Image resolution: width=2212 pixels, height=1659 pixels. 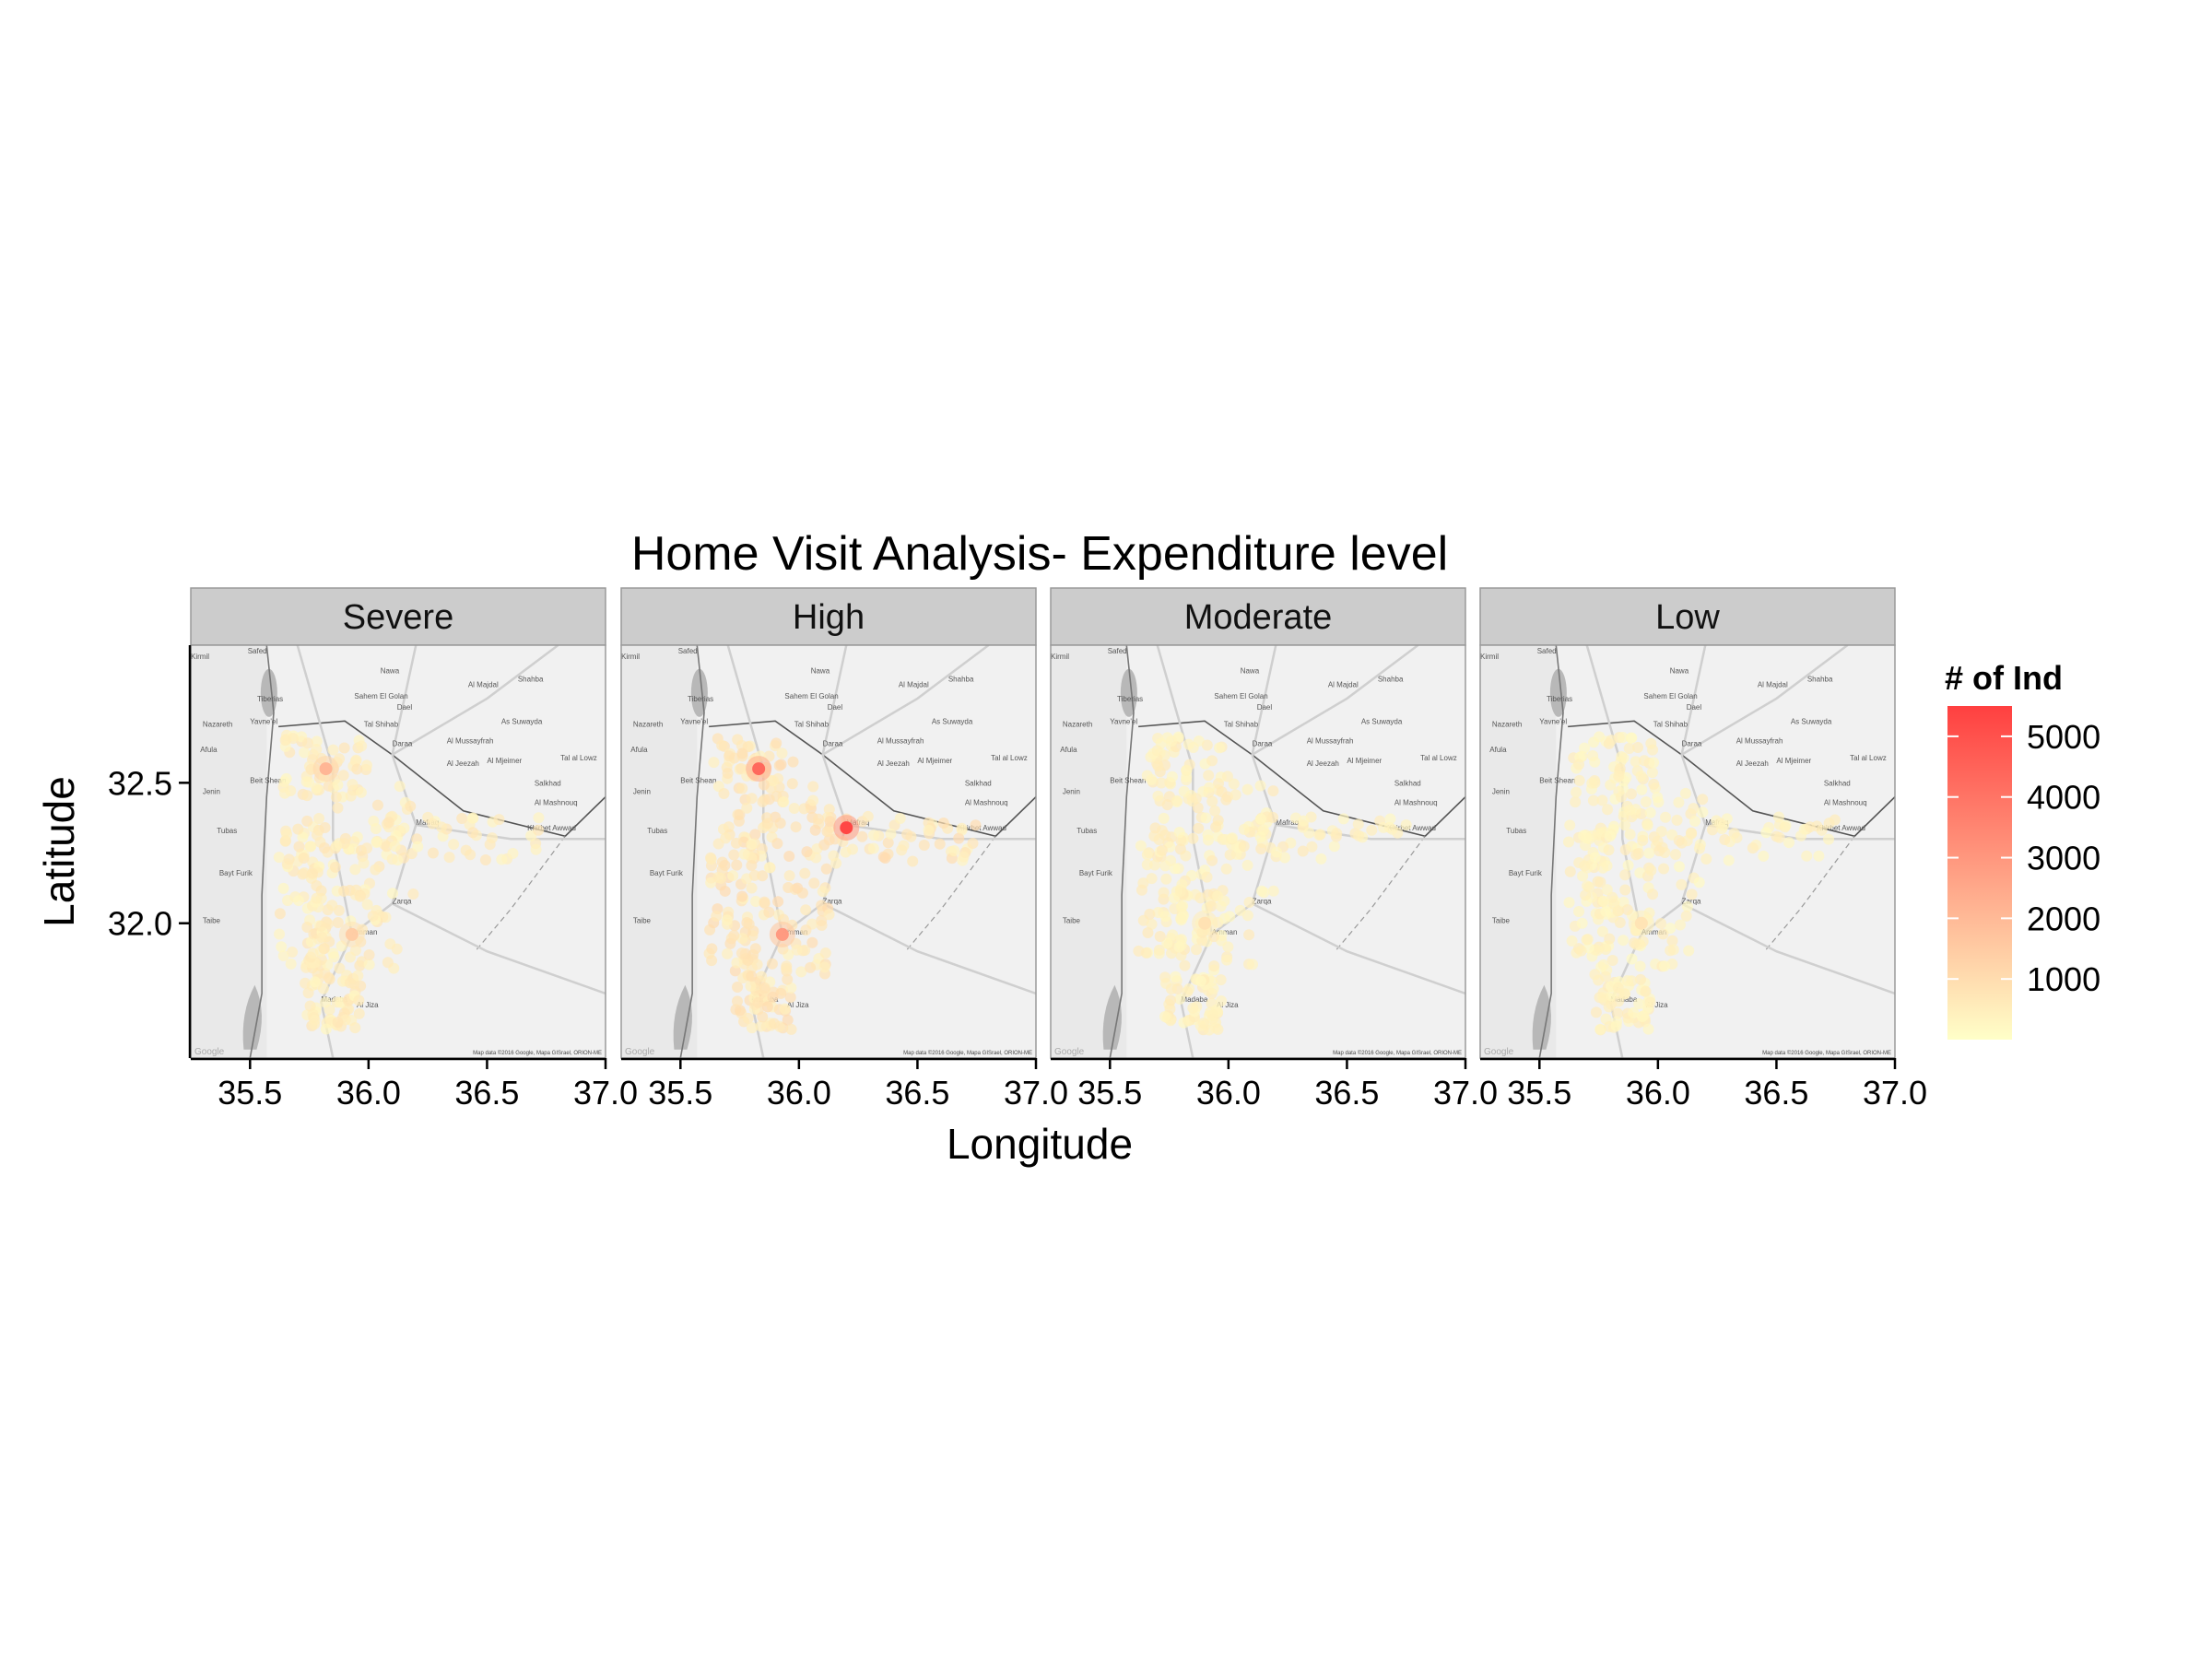 I want to click on lake, so click(x=268, y=692).